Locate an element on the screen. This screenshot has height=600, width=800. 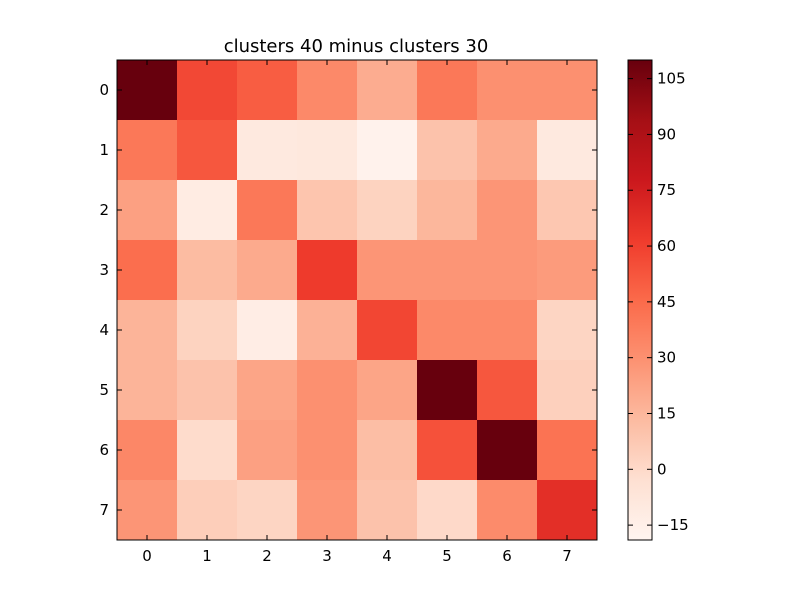
y-tick-label: 5 is located at coordinates (104, 390).